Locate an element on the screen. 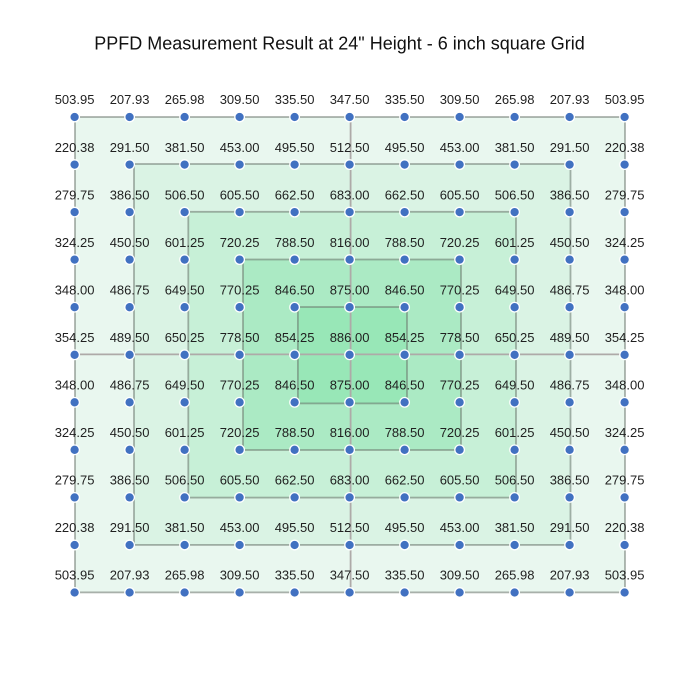 The image size is (700, 700). svg-text: 453.00 is located at coordinates (240, 527).